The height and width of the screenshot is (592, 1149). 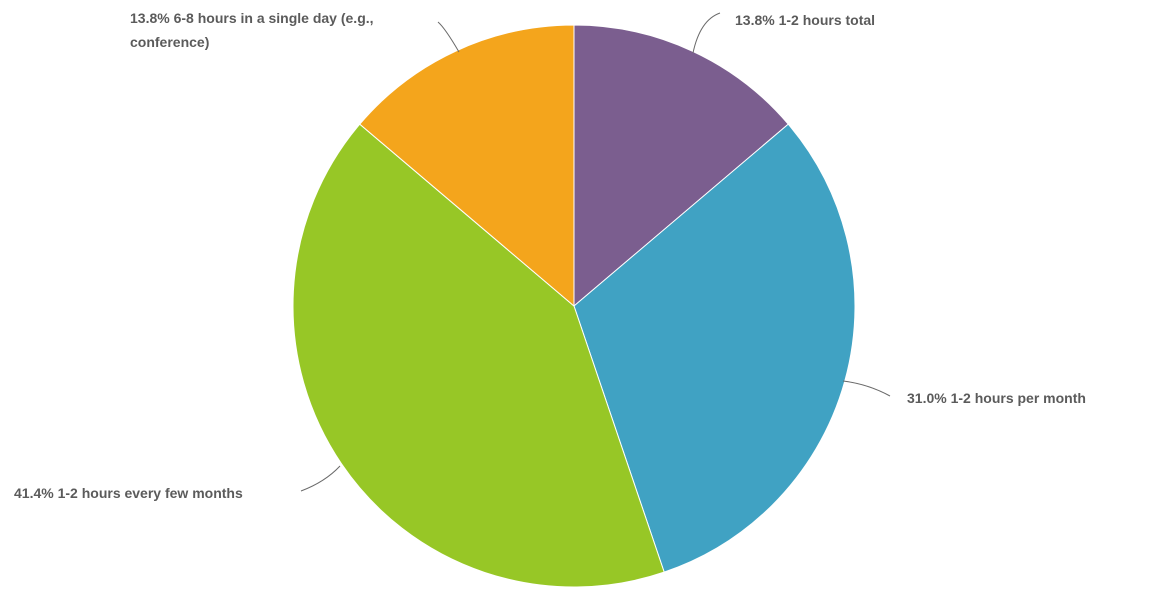 What do you see at coordinates (805, 20) in the screenshot?
I see `slice-label-1-2-hours-total: 13.8% 1-2 hours total` at bounding box center [805, 20].